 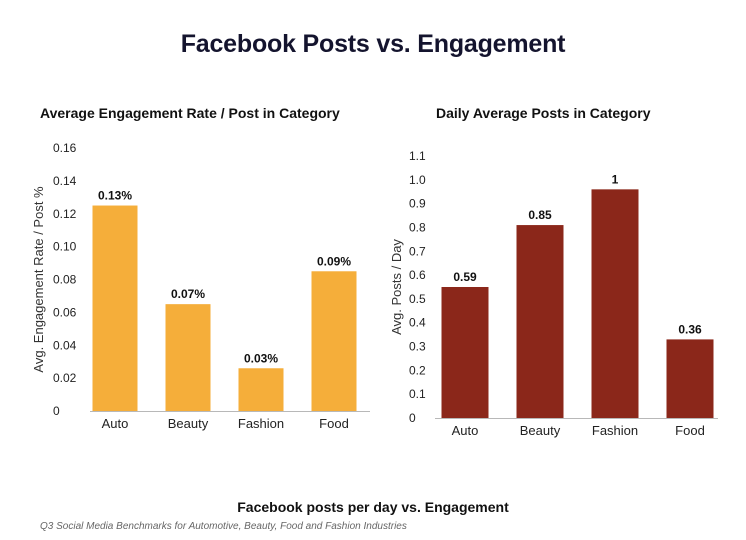 I want to click on y-tick-label: 0.04, so click(x=65, y=345).